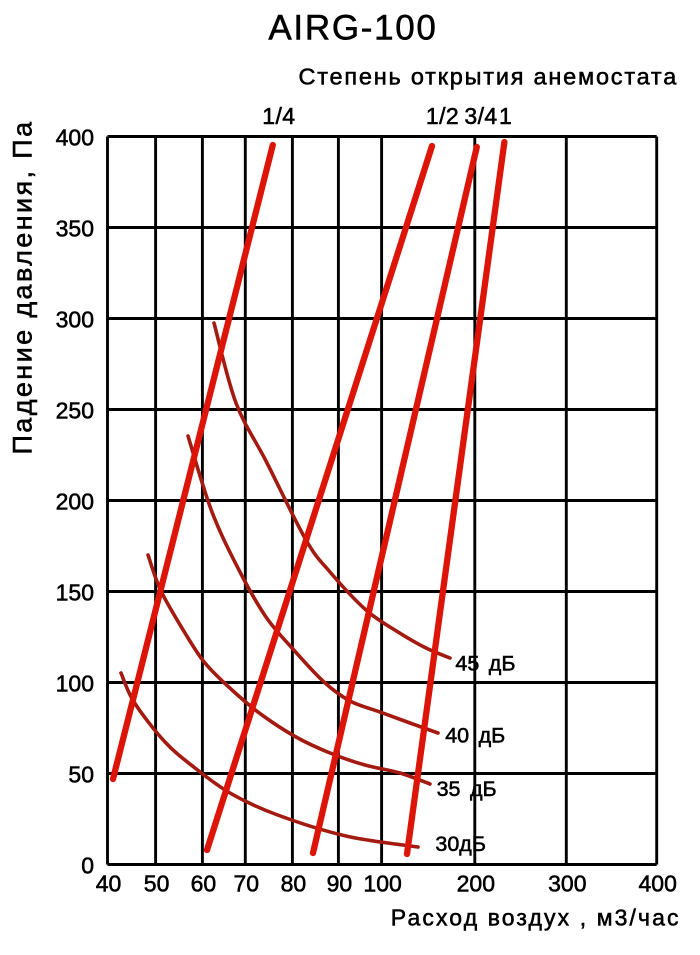 The height and width of the screenshot is (955, 700). I want to click on svg-text: 40 дБ, so click(475, 736).